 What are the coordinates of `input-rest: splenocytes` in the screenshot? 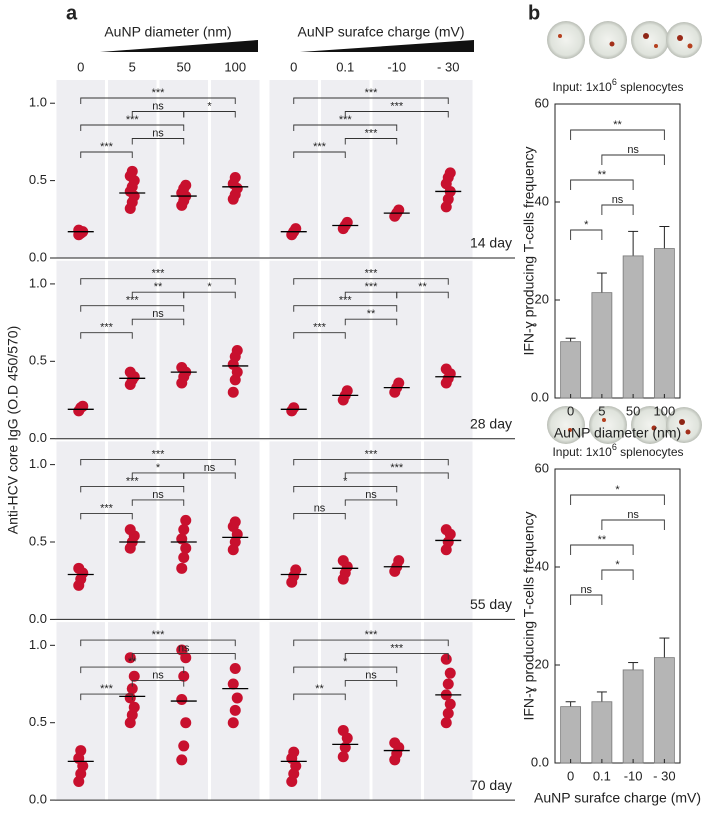 It's located at (650, 452).